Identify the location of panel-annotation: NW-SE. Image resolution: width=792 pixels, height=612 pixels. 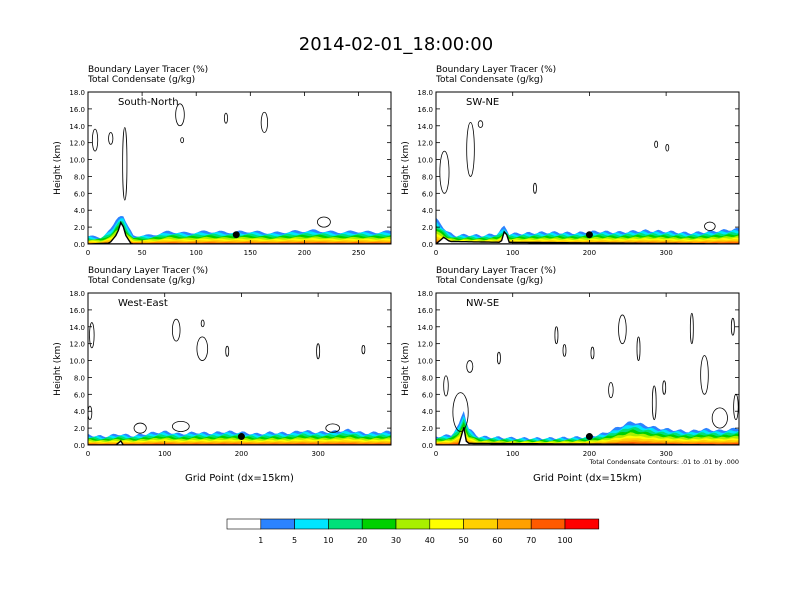
(482, 303).